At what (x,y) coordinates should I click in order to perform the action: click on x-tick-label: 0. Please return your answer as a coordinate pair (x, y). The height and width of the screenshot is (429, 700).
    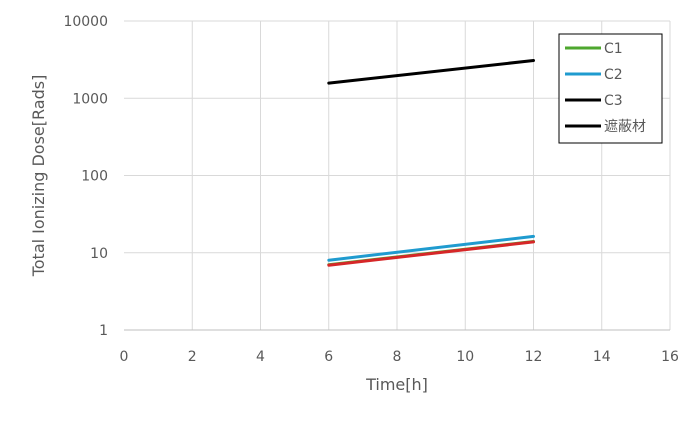
    Looking at the image, I should click on (124, 357).